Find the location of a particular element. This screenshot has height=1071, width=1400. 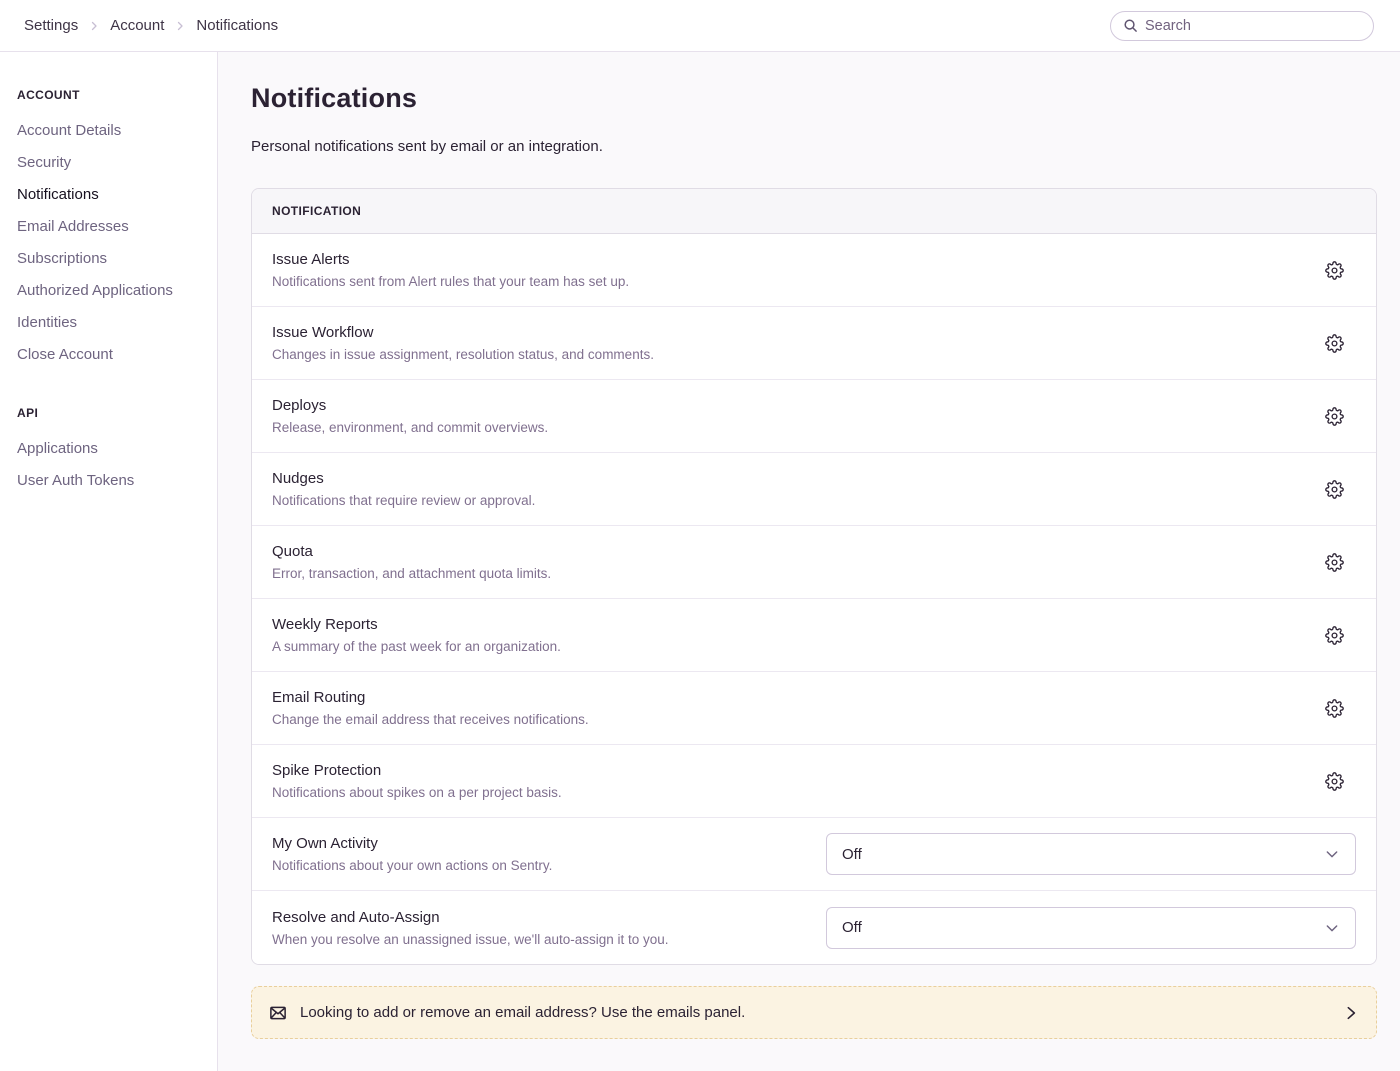

sidebar-item-identities: Identities is located at coordinates (47, 322).